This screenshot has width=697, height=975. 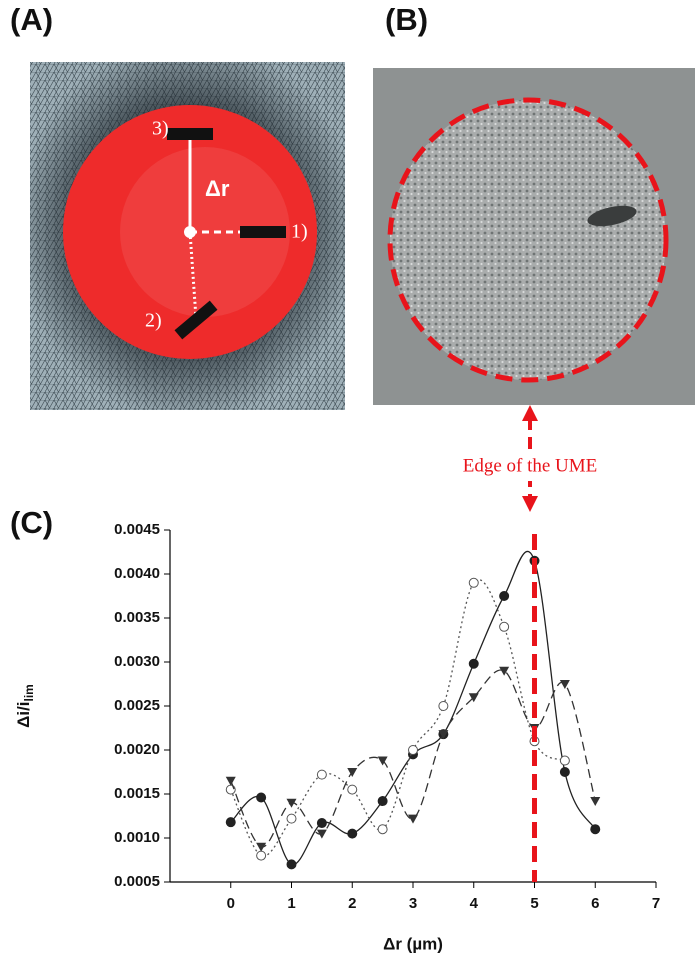 What do you see at coordinates (352, 903) in the screenshot?
I see `x-tick-label: 2` at bounding box center [352, 903].